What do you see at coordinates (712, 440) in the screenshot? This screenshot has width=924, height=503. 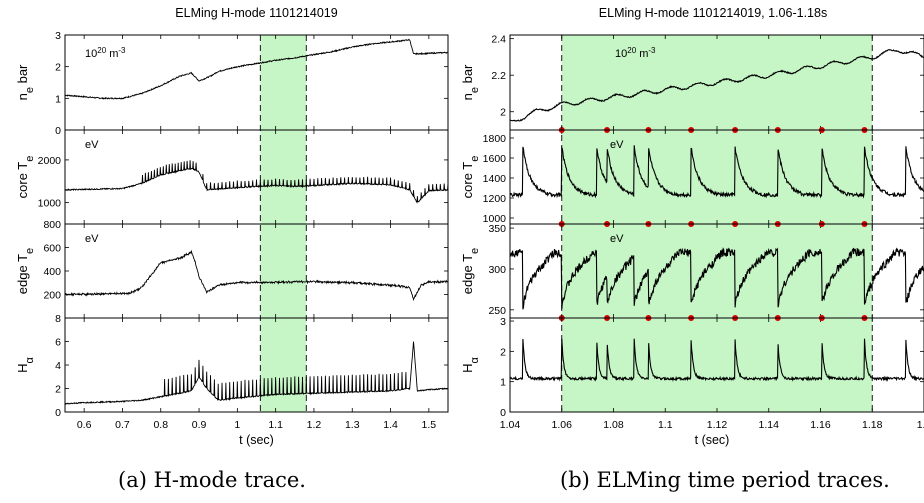 I see `chart-b-xlabel: t (sec)` at bounding box center [712, 440].